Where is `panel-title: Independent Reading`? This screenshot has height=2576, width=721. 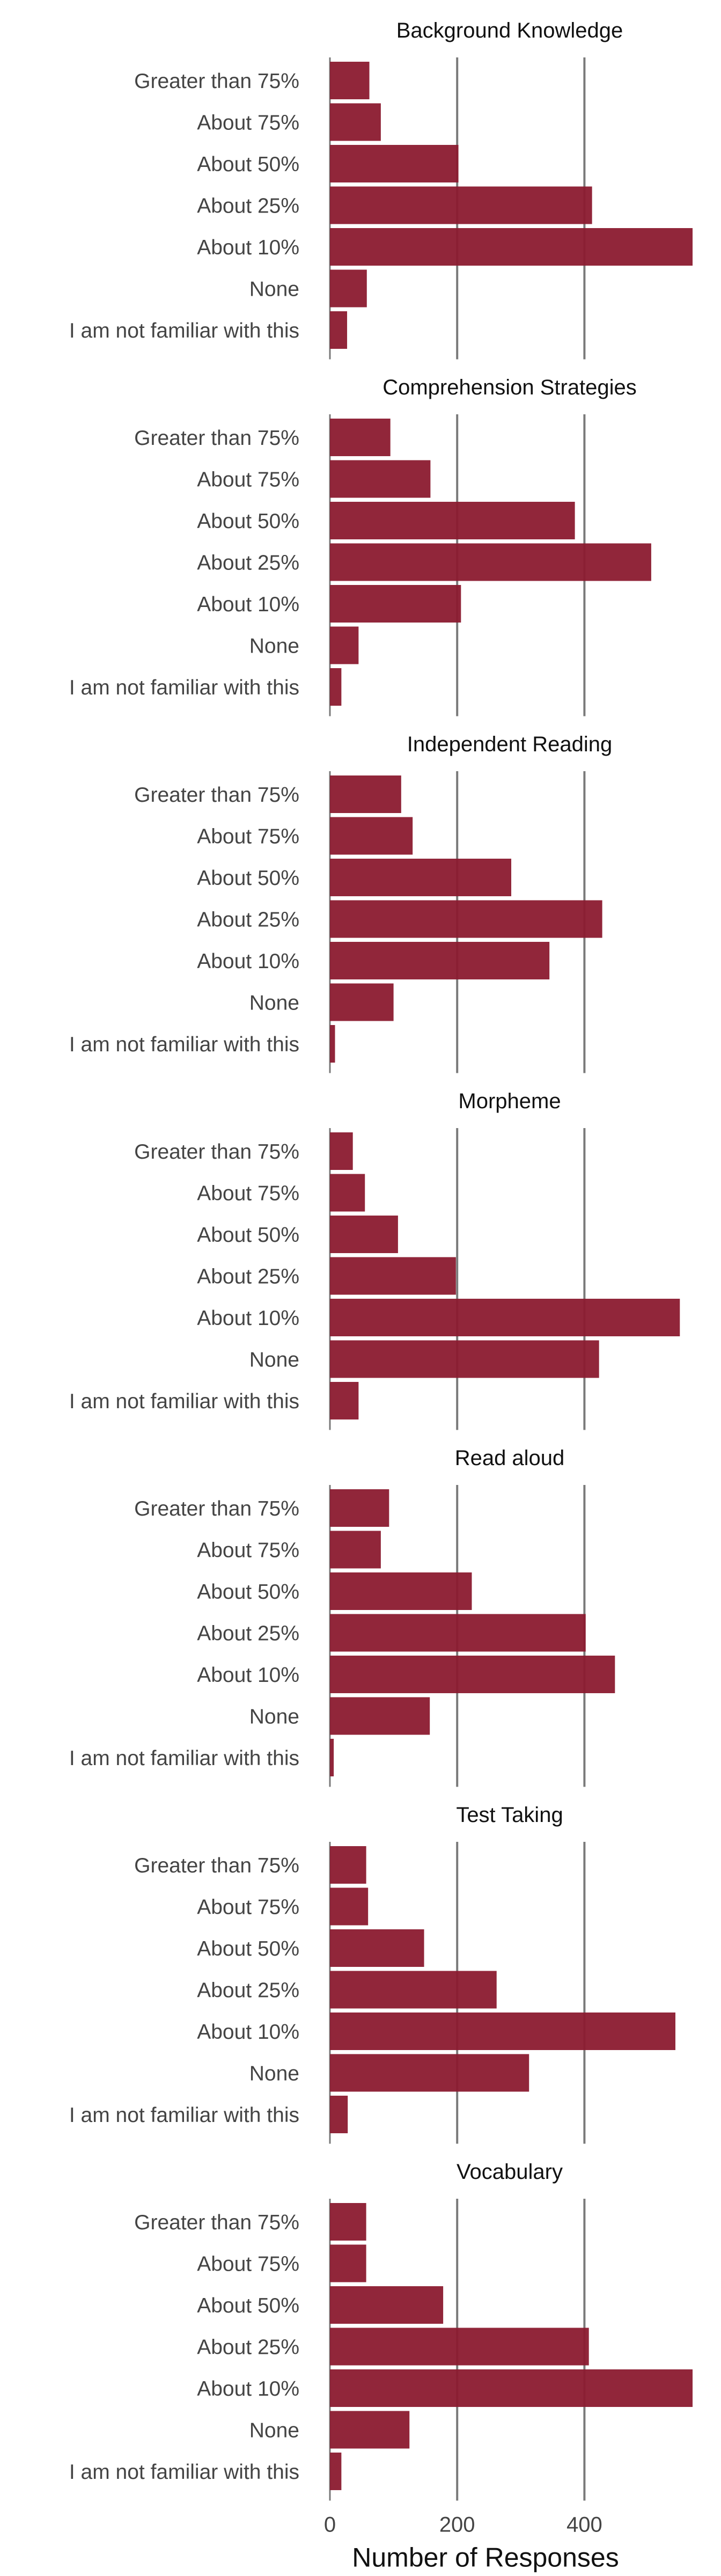 panel-title: Independent Reading is located at coordinates (510, 744).